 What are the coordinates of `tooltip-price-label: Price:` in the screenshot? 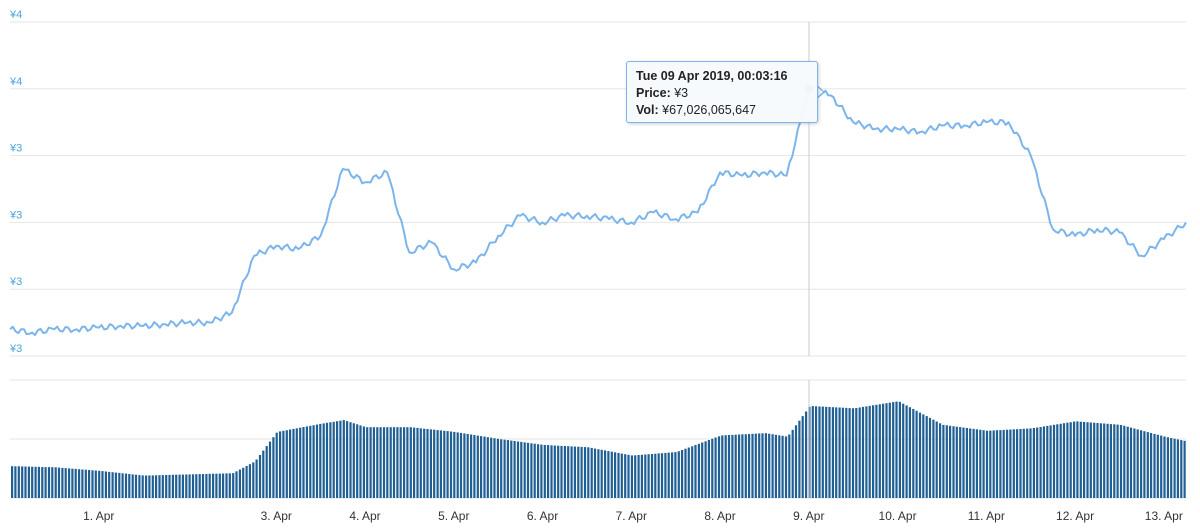 It's located at (653, 93).